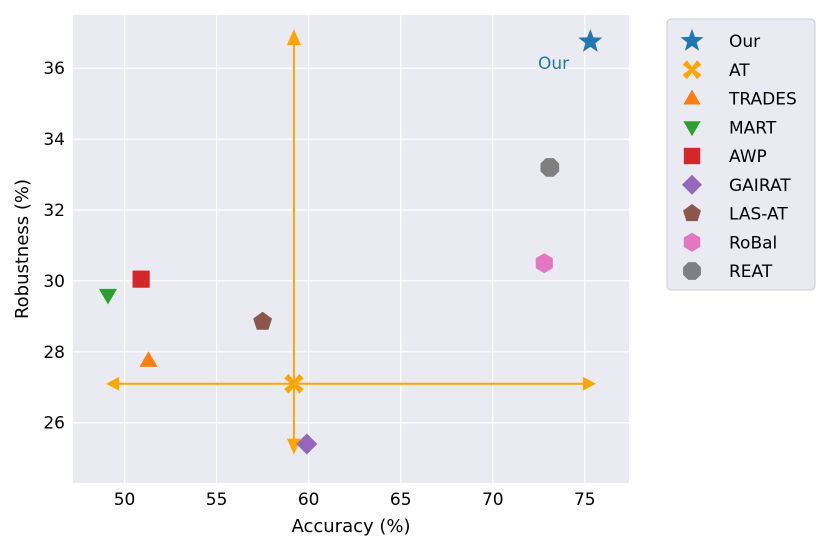 The width and height of the screenshot is (830, 555). I want to click on x-tick-labels: 50 55 60 65 70 75, so click(355, 500).